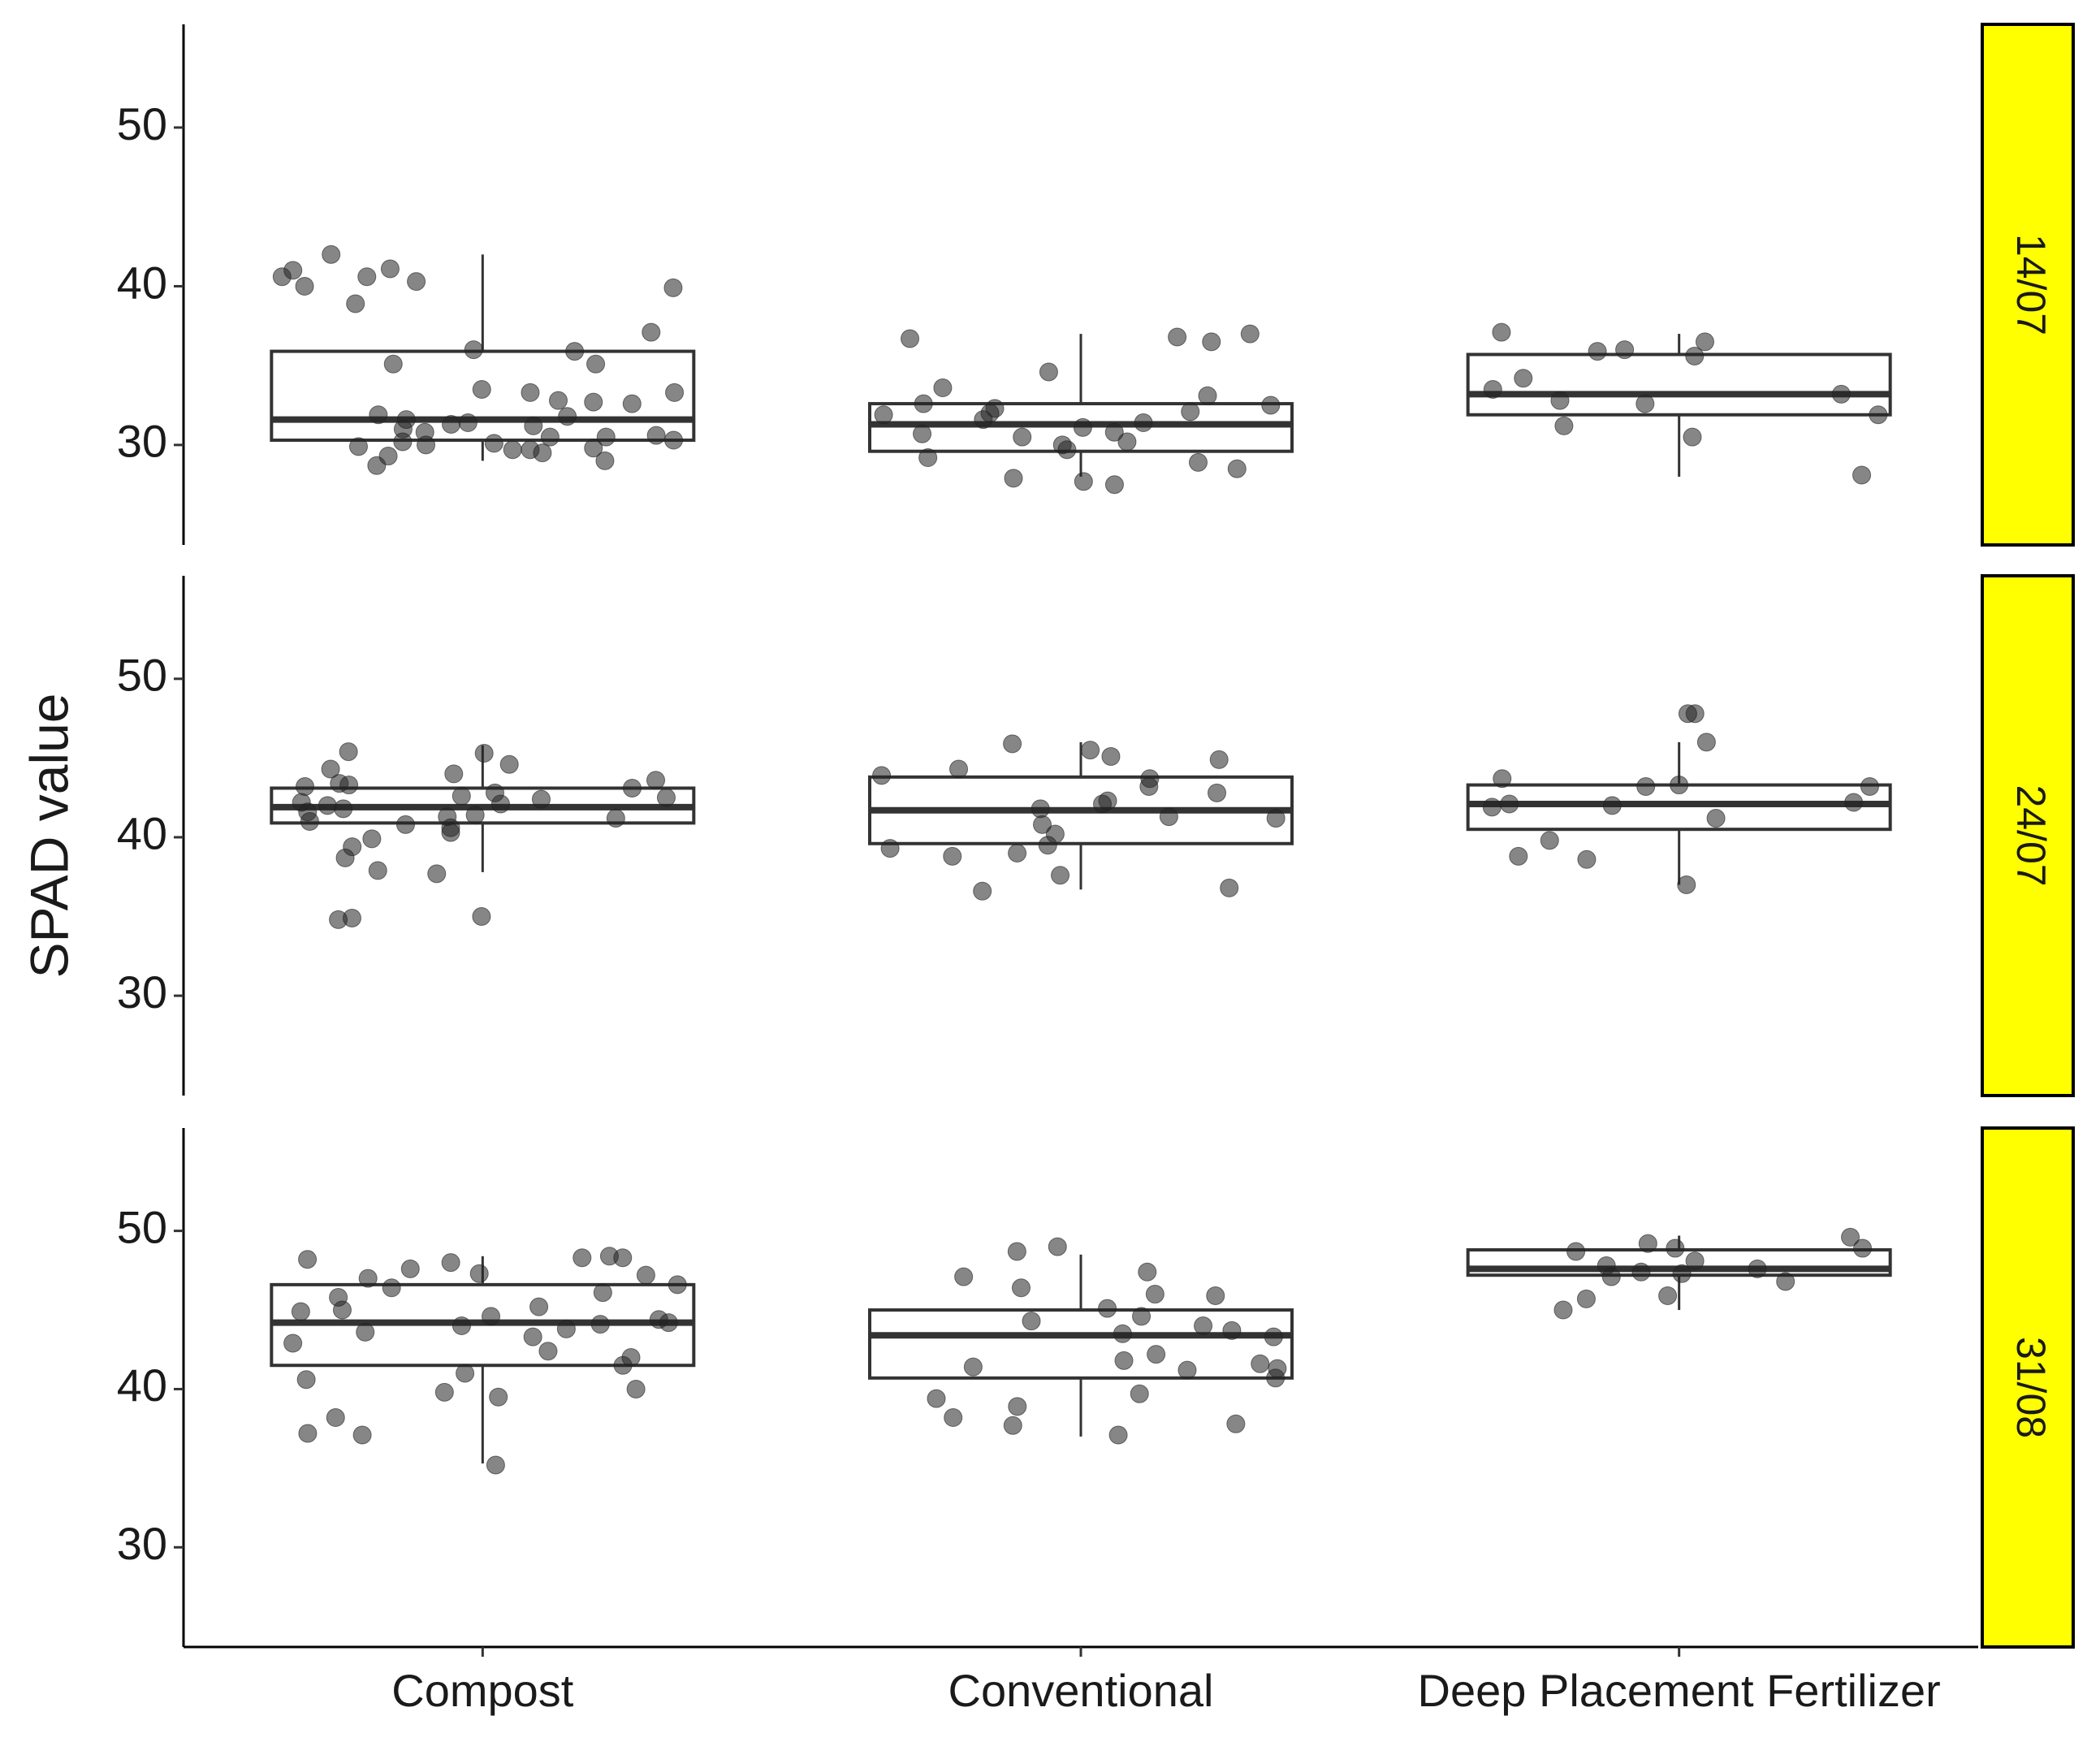 The height and width of the screenshot is (1742, 2100). What do you see at coordinates (2031, 835) in the screenshot?
I see `strip-label: 24/07` at bounding box center [2031, 835].